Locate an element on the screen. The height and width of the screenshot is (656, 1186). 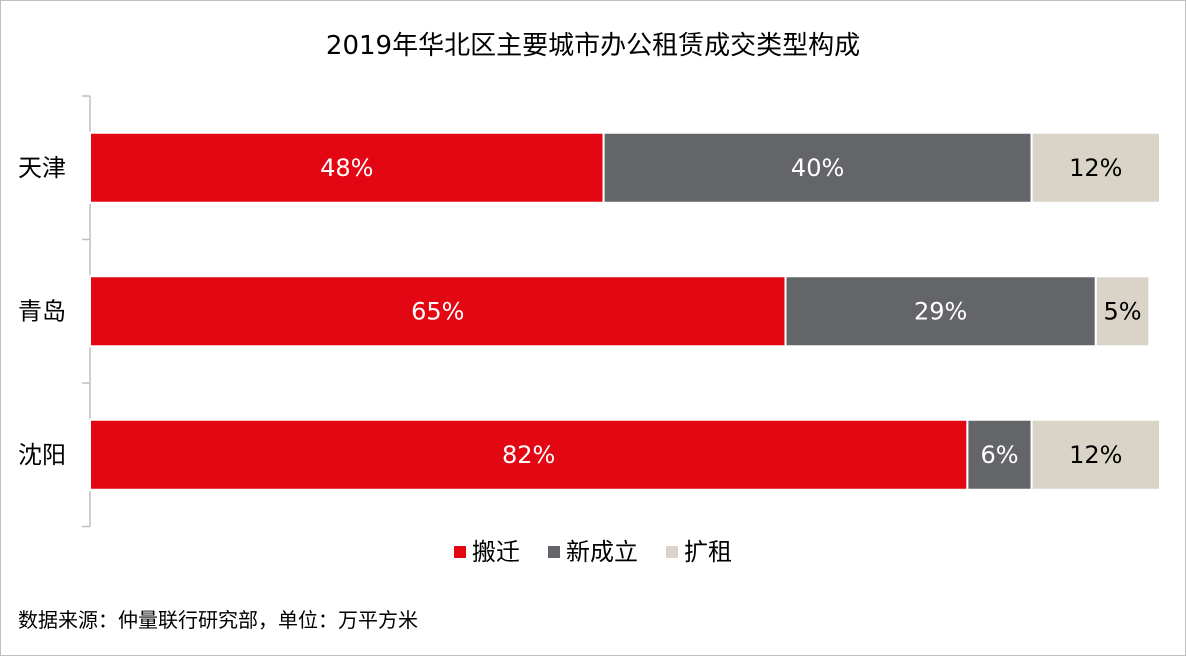
legend-item: 搬迁 is located at coordinates (487, 552).